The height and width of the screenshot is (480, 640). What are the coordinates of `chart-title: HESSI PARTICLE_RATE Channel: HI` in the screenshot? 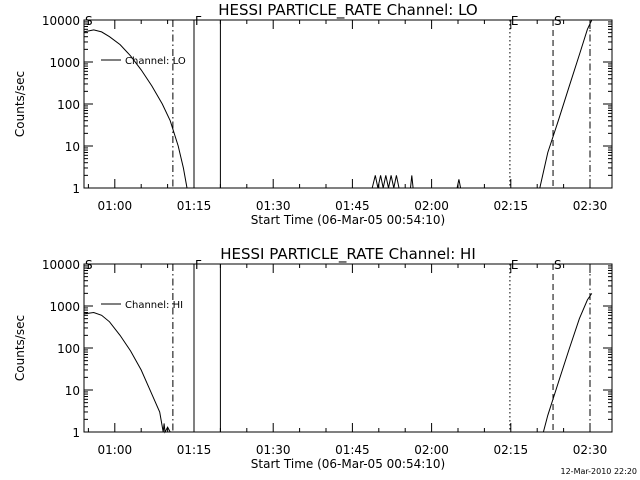 It's located at (348, 254).